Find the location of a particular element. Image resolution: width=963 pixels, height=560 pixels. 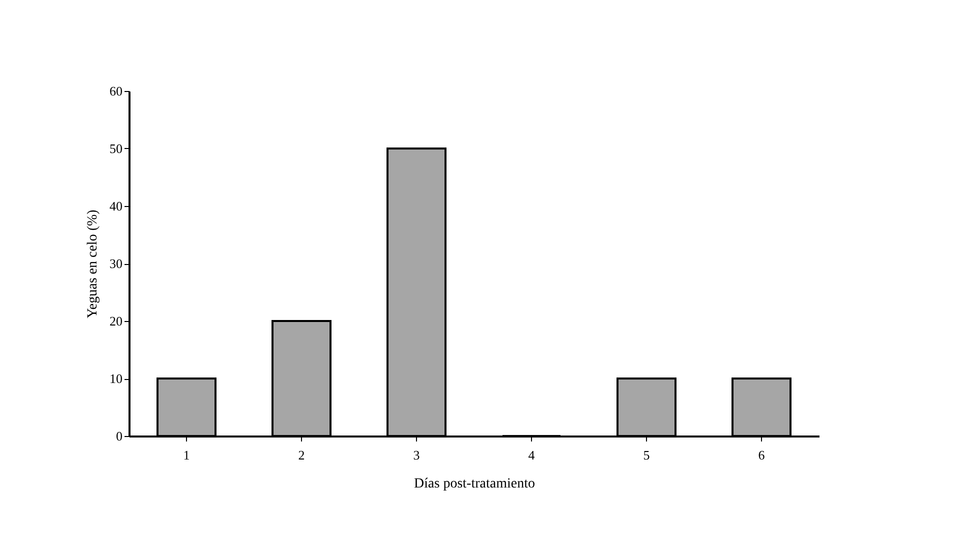

y-tick-label: 10 is located at coordinates (116, 378).